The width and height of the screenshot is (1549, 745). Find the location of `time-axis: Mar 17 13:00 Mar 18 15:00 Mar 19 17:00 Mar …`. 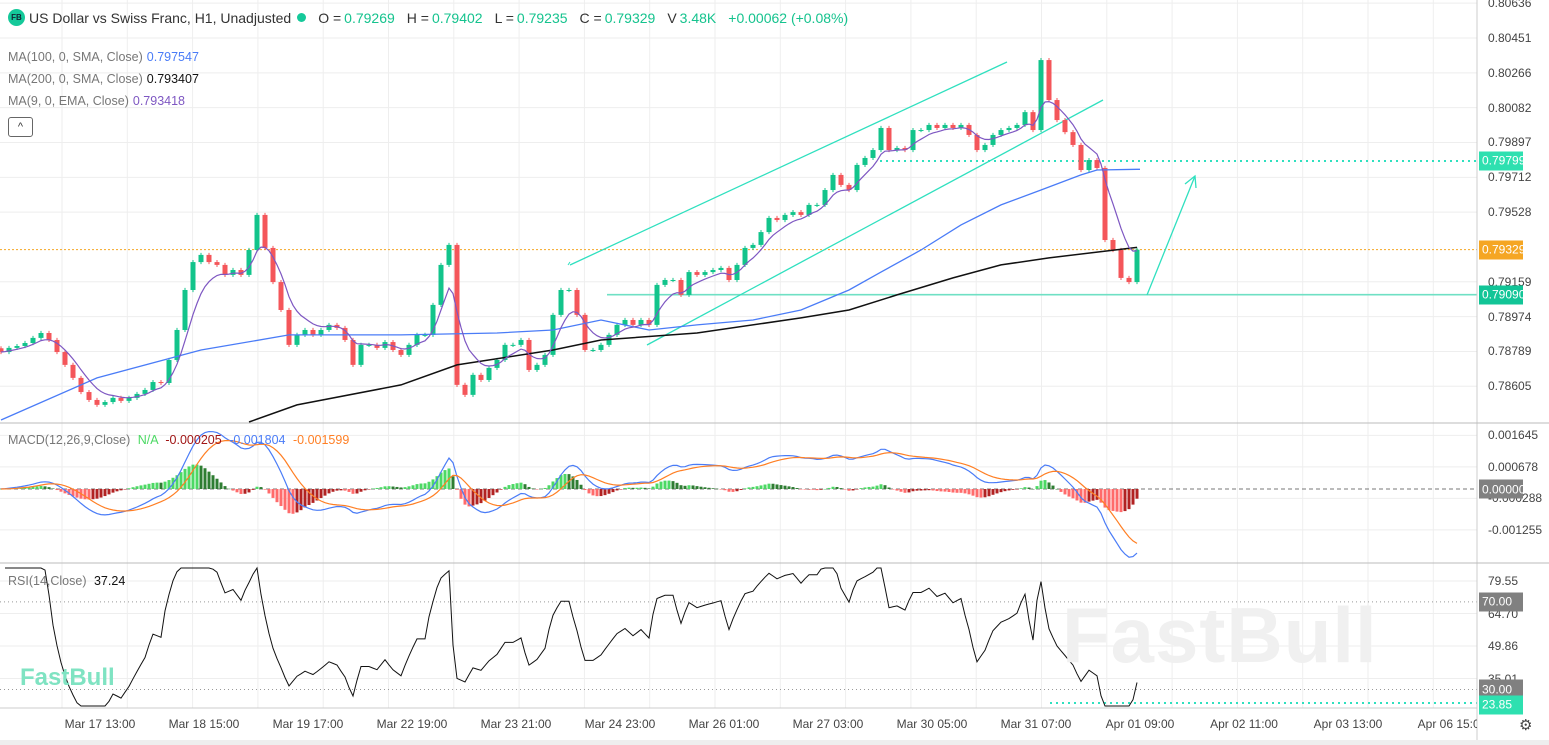

time-axis: Mar 17 13:00 Mar 18 15:00 Mar 19 17:00 Mar … is located at coordinates (738, 724).